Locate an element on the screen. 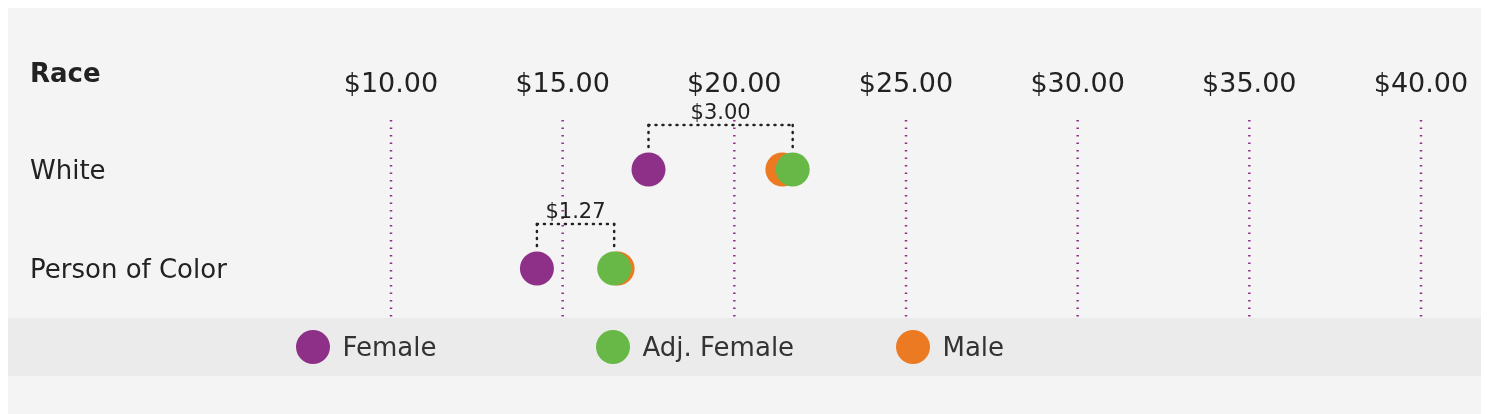 This screenshot has width=1489, height=414. x-tick-label: $15.00 is located at coordinates (562, 82).